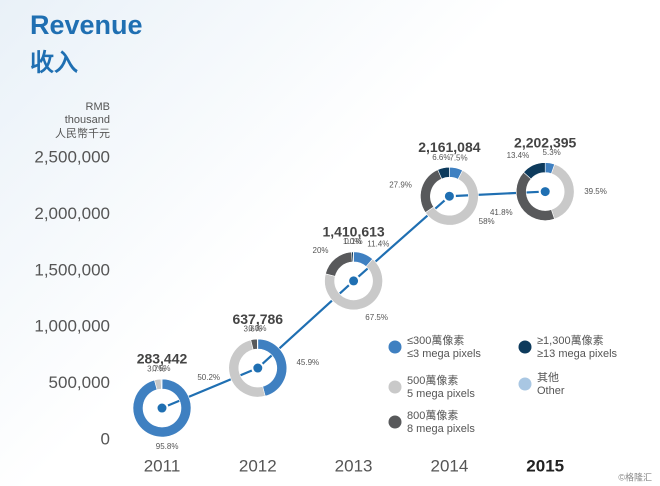 The height and width of the screenshot is (486, 660). Describe the element at coordinates (87, 120) in the screenshot. I see `y-axis-label: thousand` at that location.